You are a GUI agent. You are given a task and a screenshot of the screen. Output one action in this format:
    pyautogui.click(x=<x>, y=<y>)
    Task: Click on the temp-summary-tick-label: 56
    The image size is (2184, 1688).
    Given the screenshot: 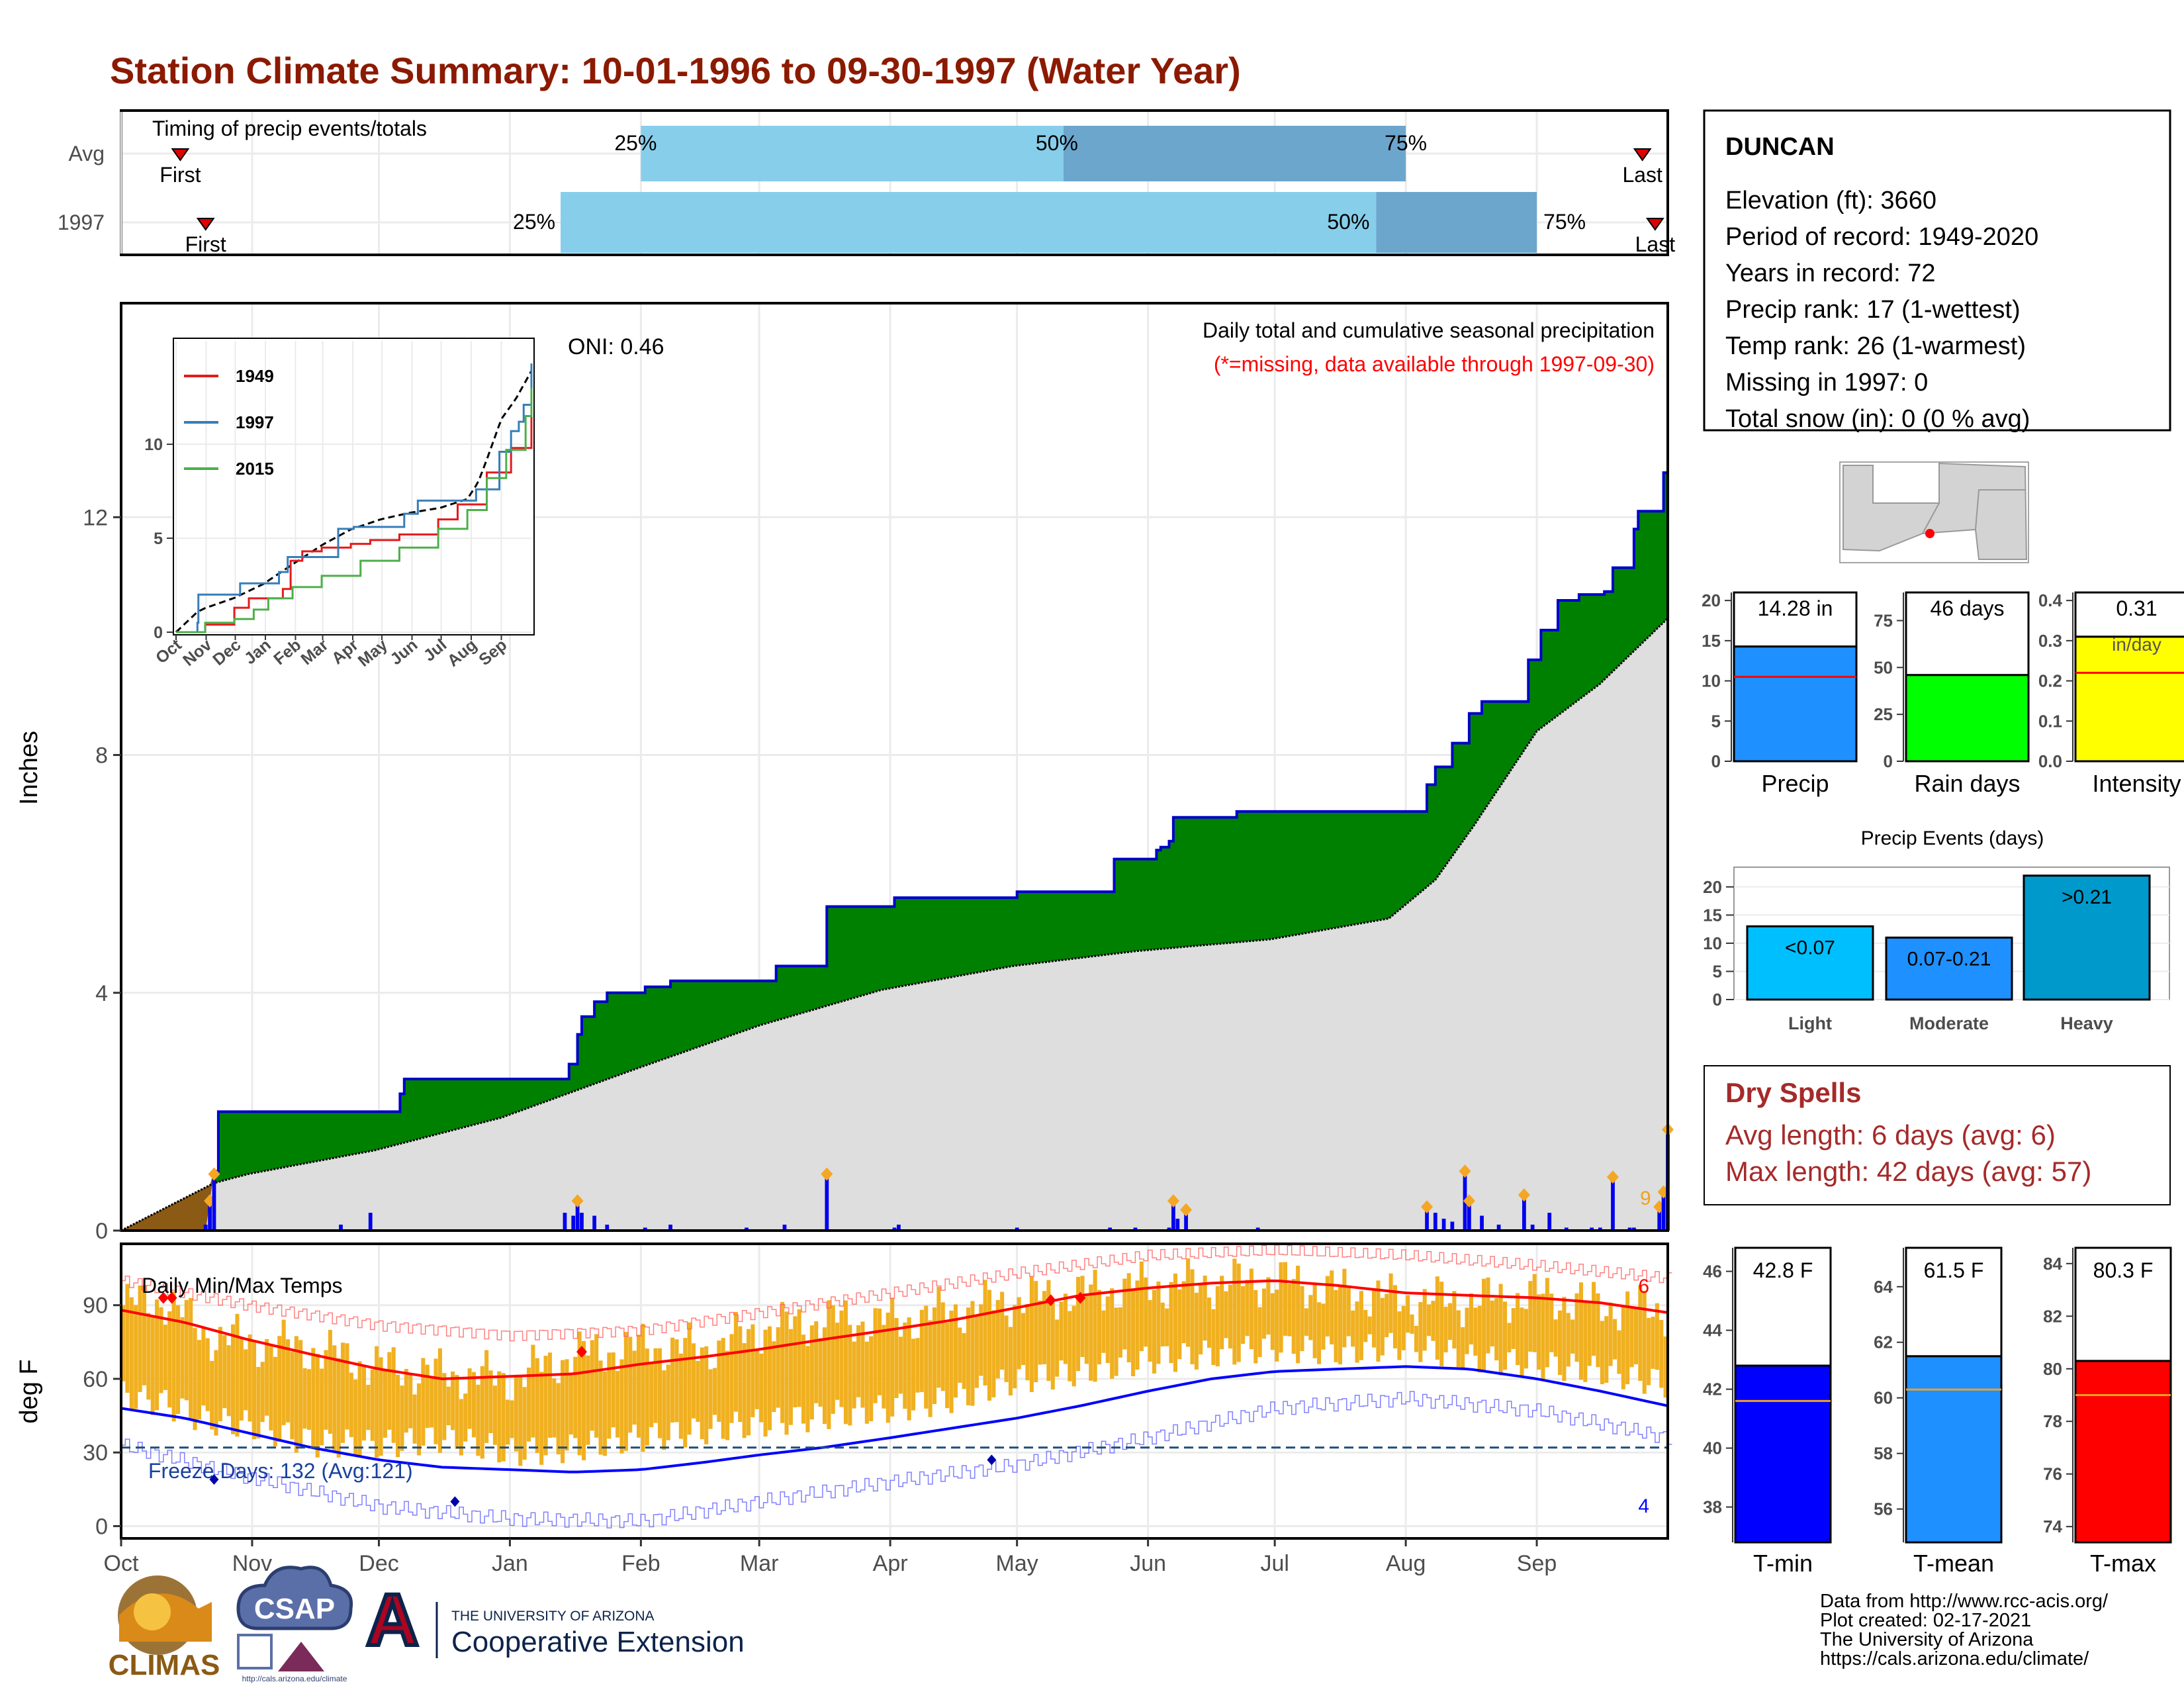 What is the action you would take?
    pyautogui.click(x=1883, y=1509)
    